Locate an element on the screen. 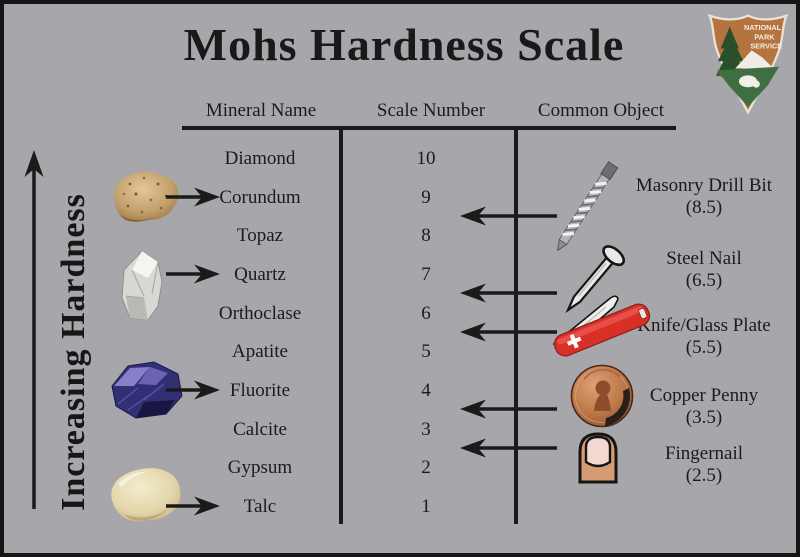 The width and height of the screenshot is (800, 557). object-value: (3.5) is located at coordinates (704, 417).